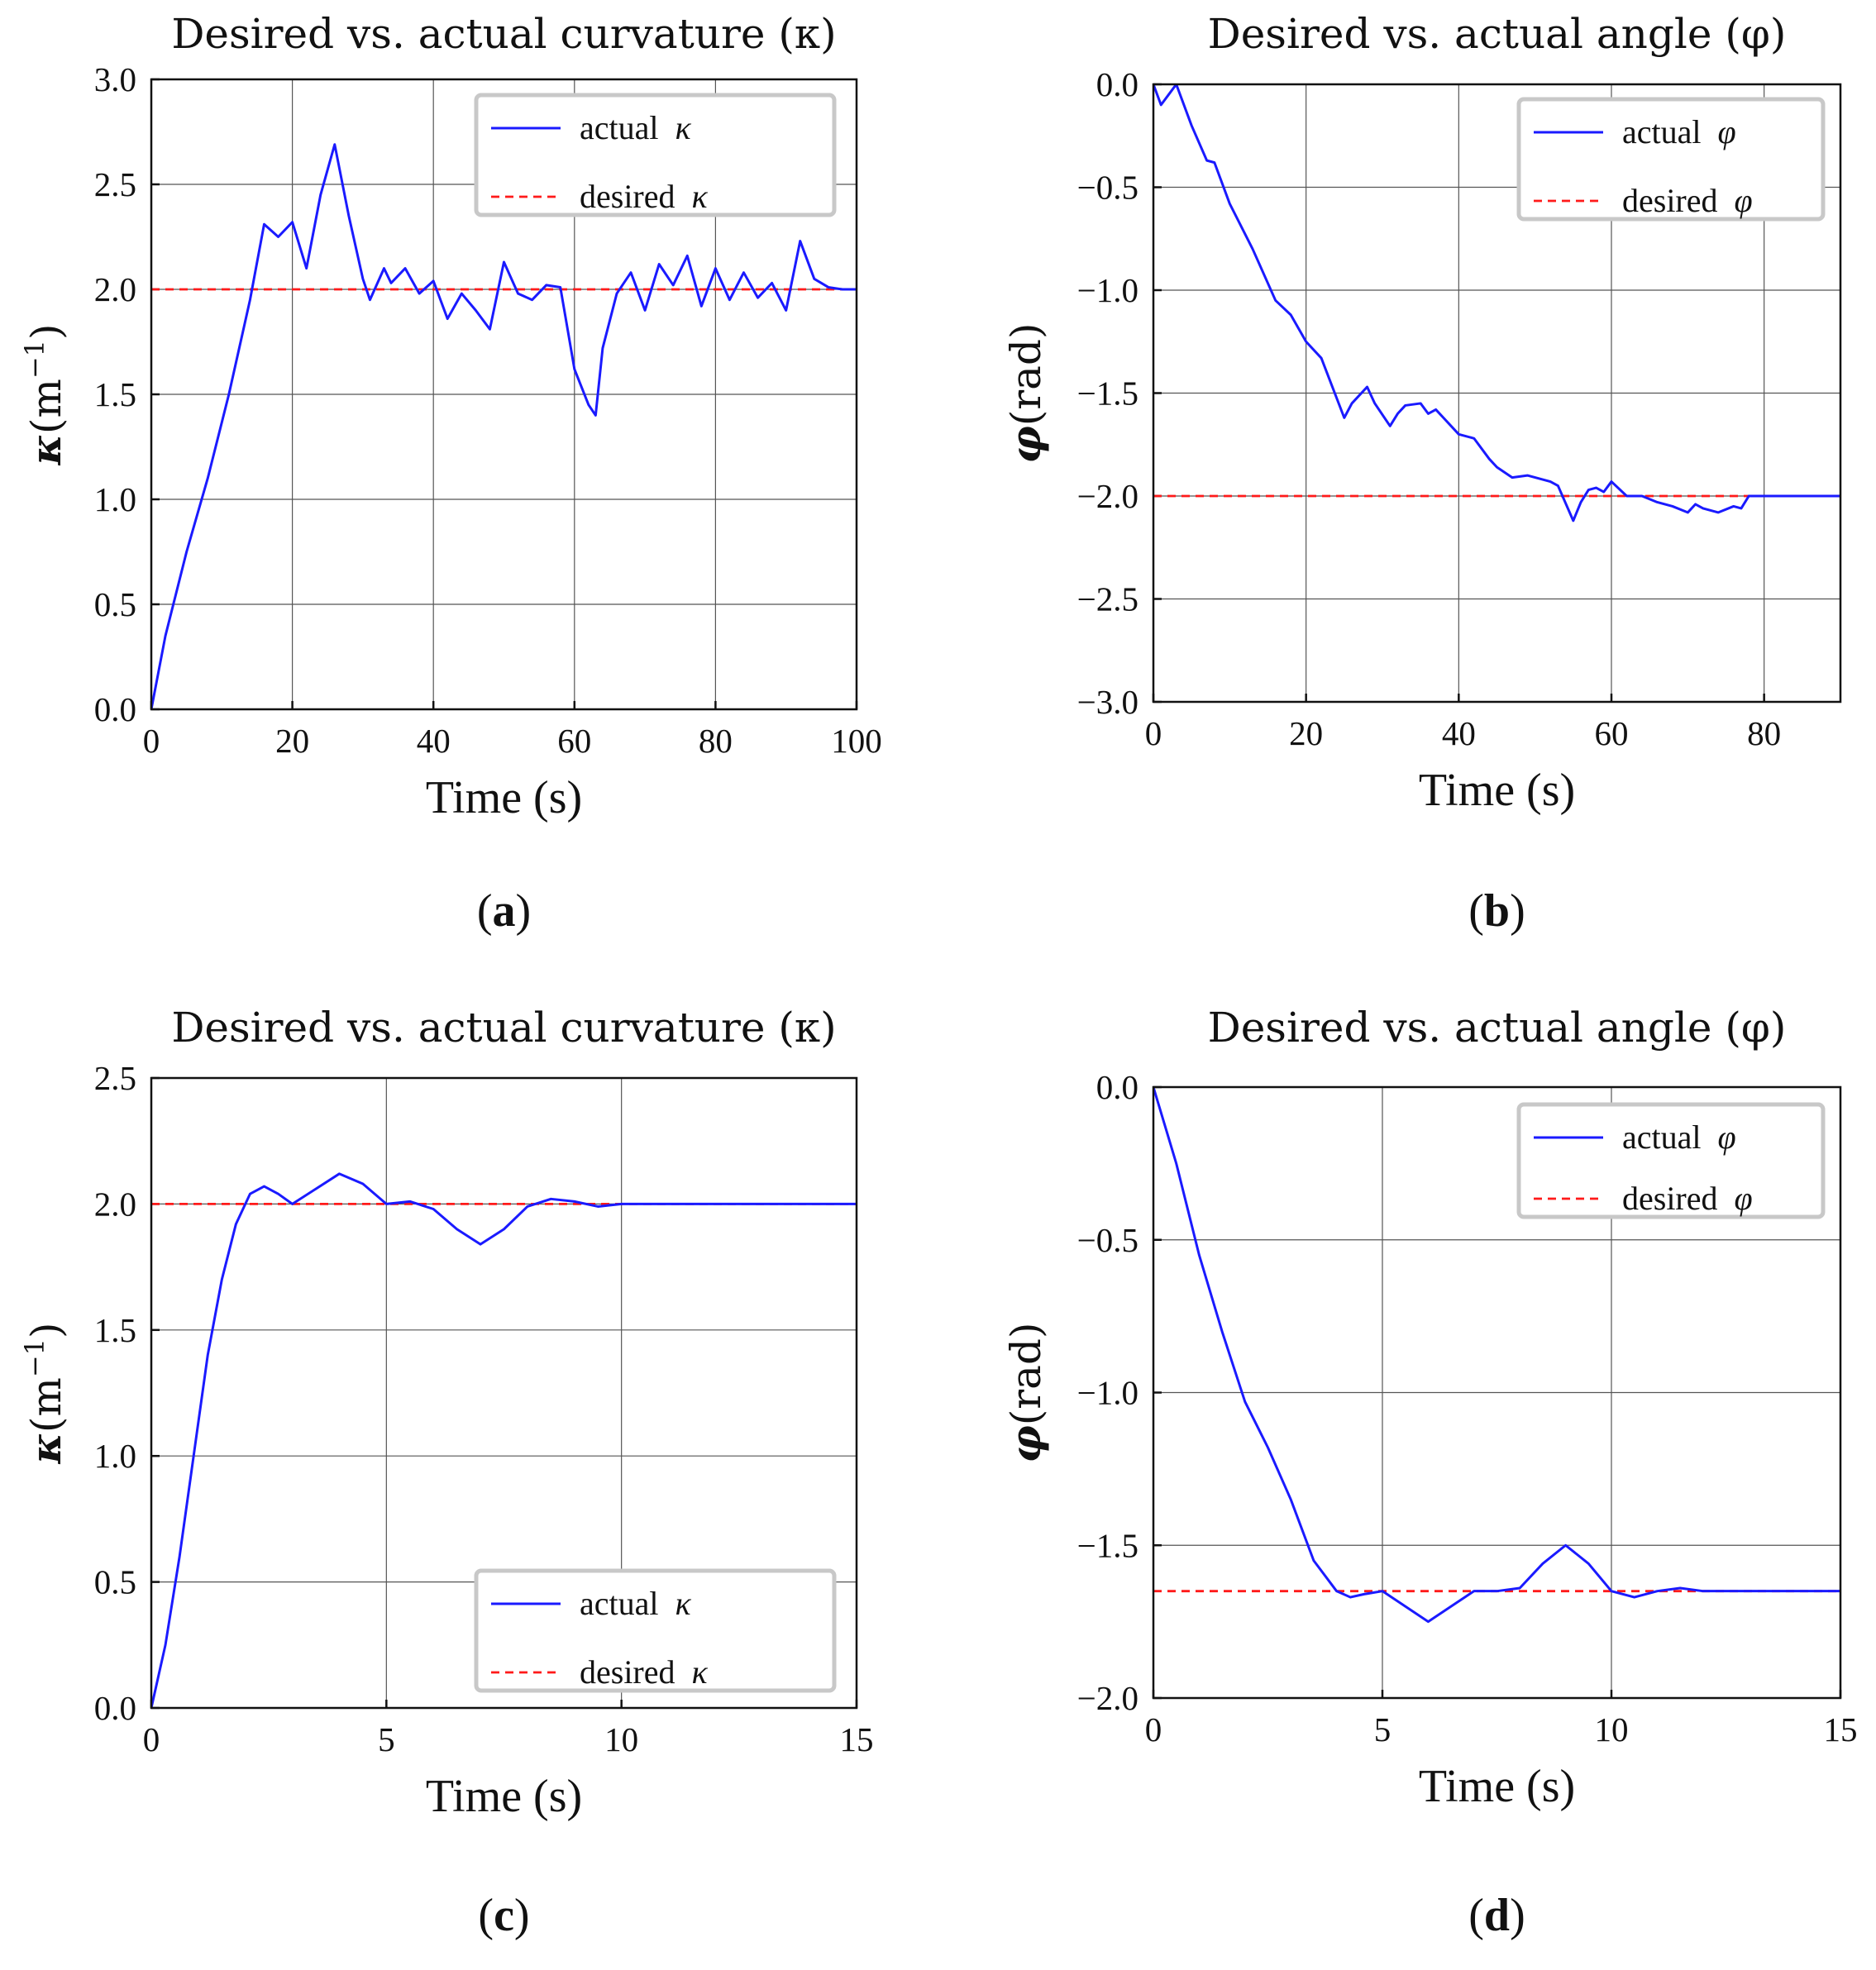  Describe the element at coordinates (1107, 599) in the screenshot. I see `y-tick-label: −2.5` at that location.